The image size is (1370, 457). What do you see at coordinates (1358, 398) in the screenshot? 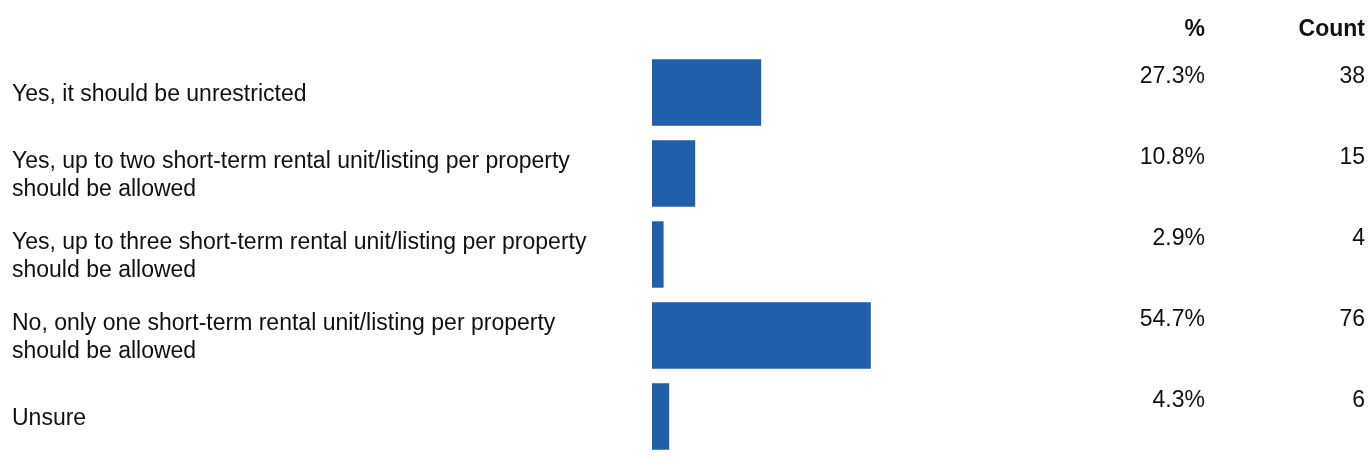
I see `text: 6` at bounding box center [1358, 398].